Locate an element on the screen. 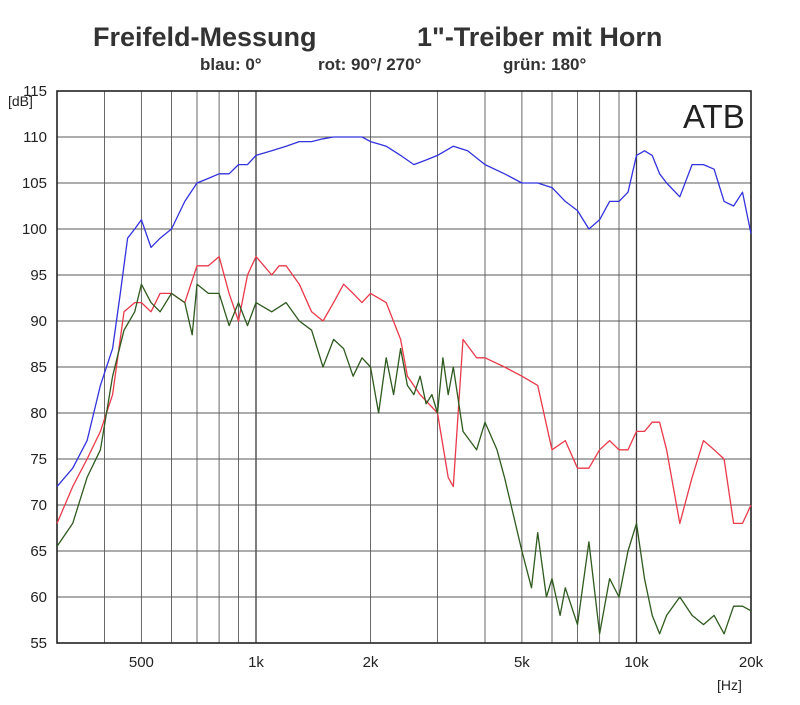  y-tick-label-55: 55 is located at coordinates (38, 643).